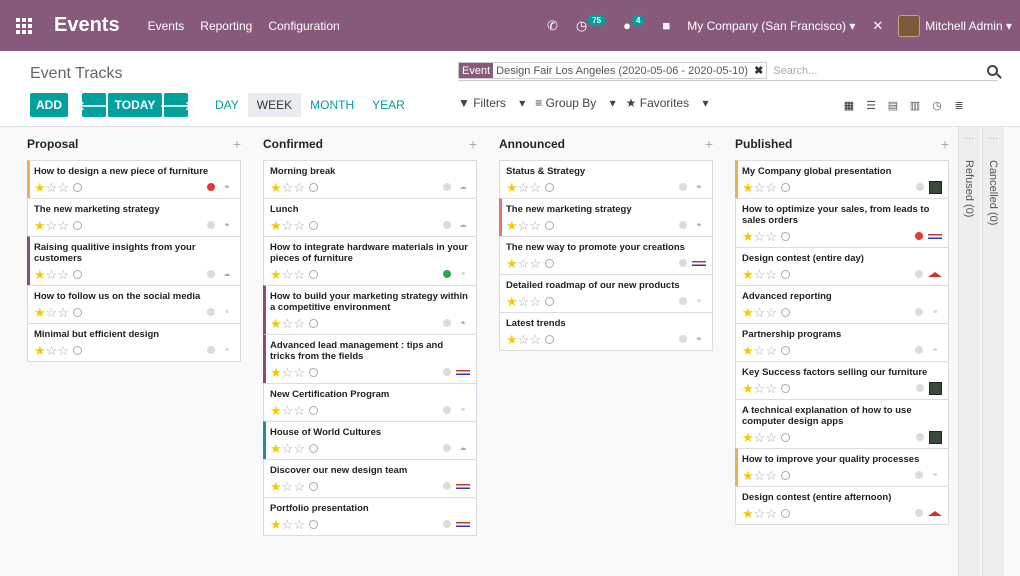  Describe the element at coordinates (842, 266) in the screenshot. I see `kanban-card: Design contest (entire day) ★ ☆ ☆` at that location.